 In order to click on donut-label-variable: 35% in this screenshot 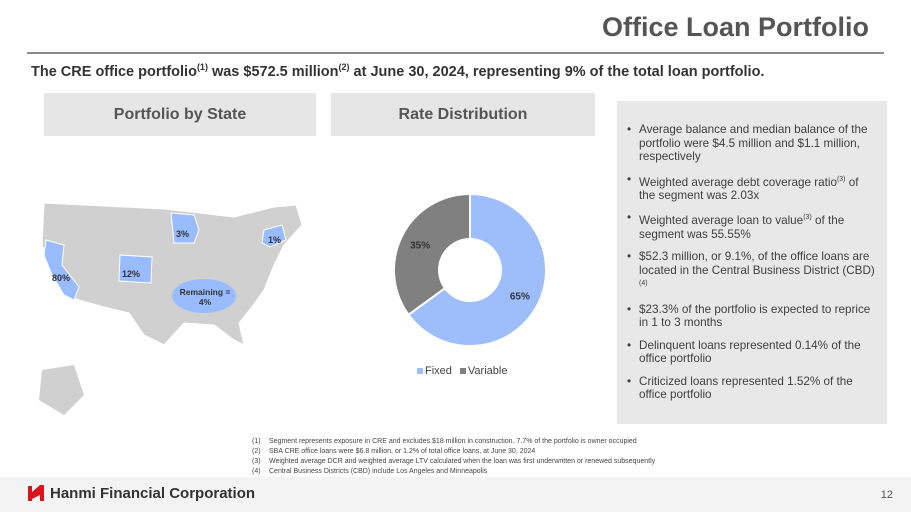, I will do `click(420, 246)`.